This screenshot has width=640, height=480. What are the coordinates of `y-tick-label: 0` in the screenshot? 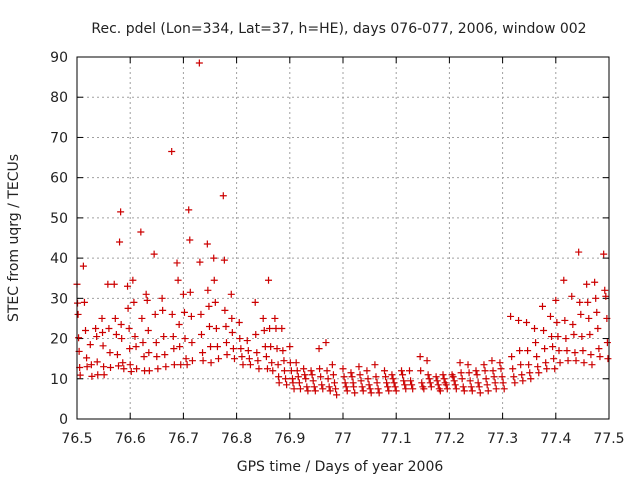 It's located at (63, 420).